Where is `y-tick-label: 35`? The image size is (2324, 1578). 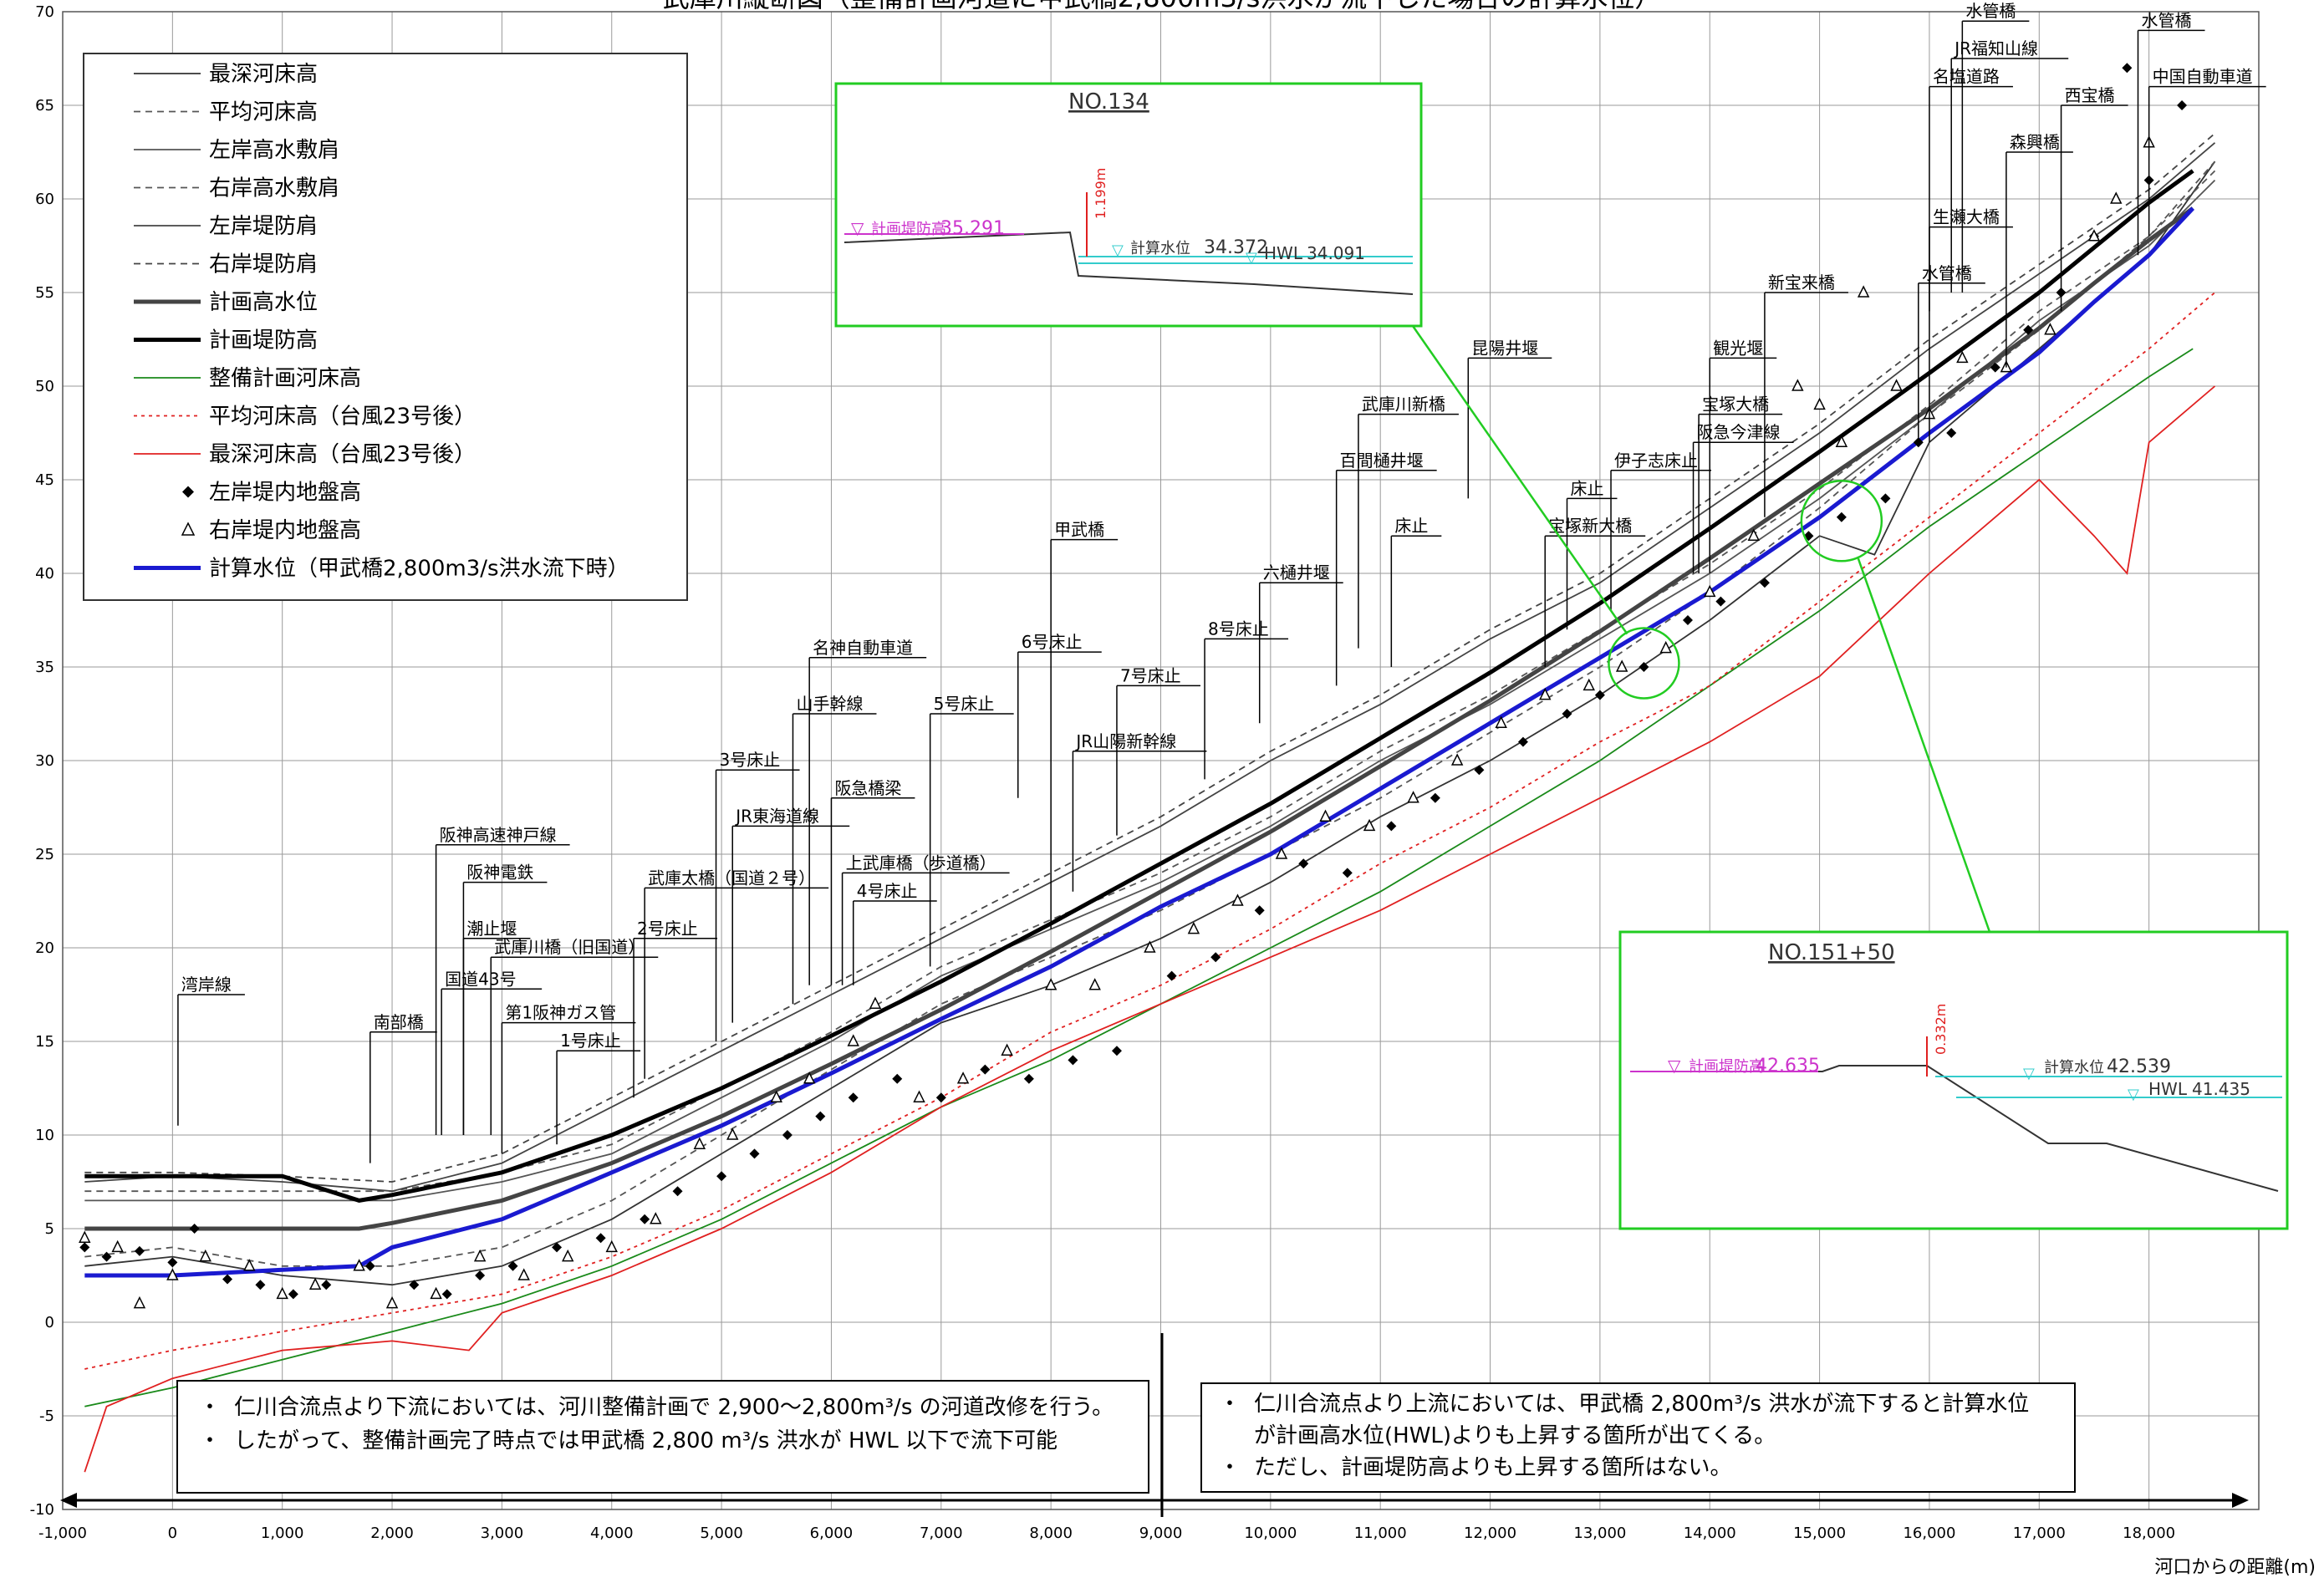
y-tick-label: 35 is located at coordinates (44, 668).